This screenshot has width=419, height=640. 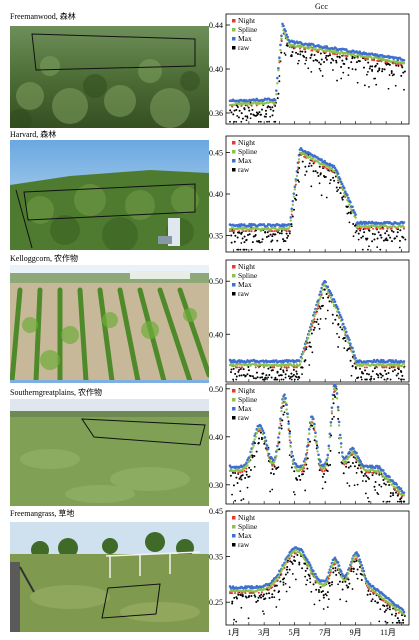 What do you see at coordinates (43, 16) in the screenshot?
I see `site-label-freemanwood: Freemanwood, 森林` at bounding box center [43, 16].